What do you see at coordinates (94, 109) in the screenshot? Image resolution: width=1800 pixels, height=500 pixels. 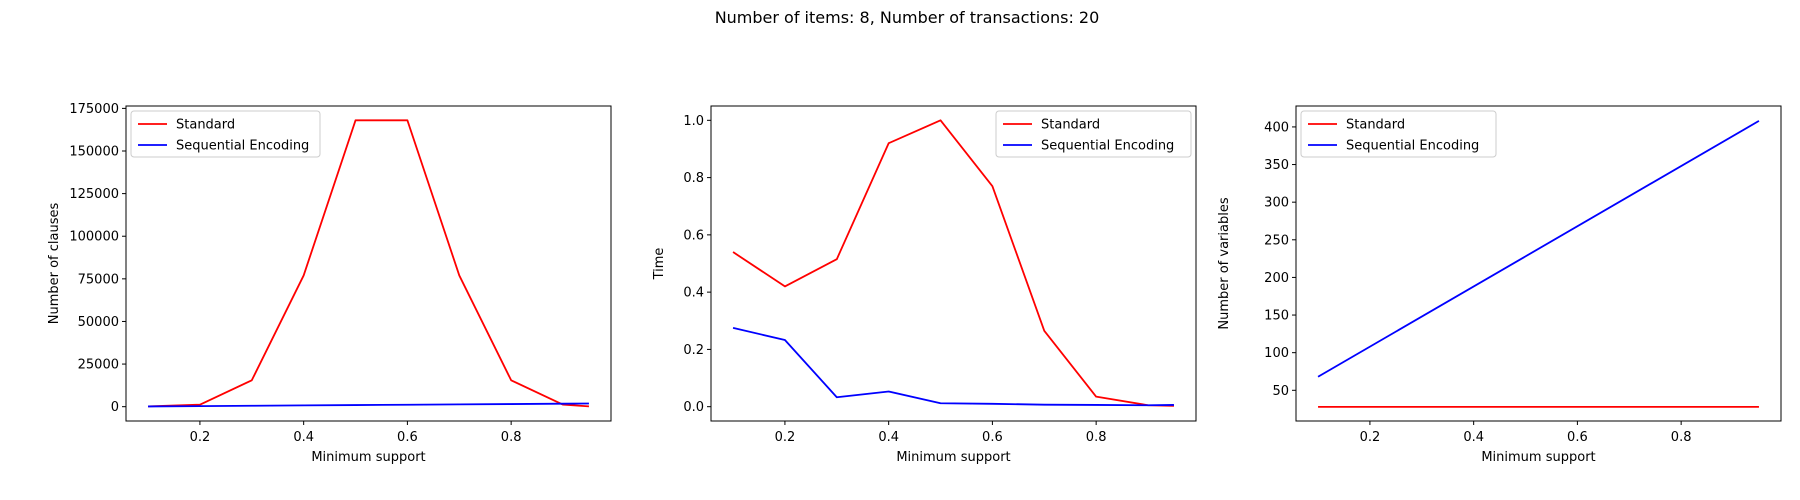 I see `y-tick-label: 175000` at bounding box center [94, 109].